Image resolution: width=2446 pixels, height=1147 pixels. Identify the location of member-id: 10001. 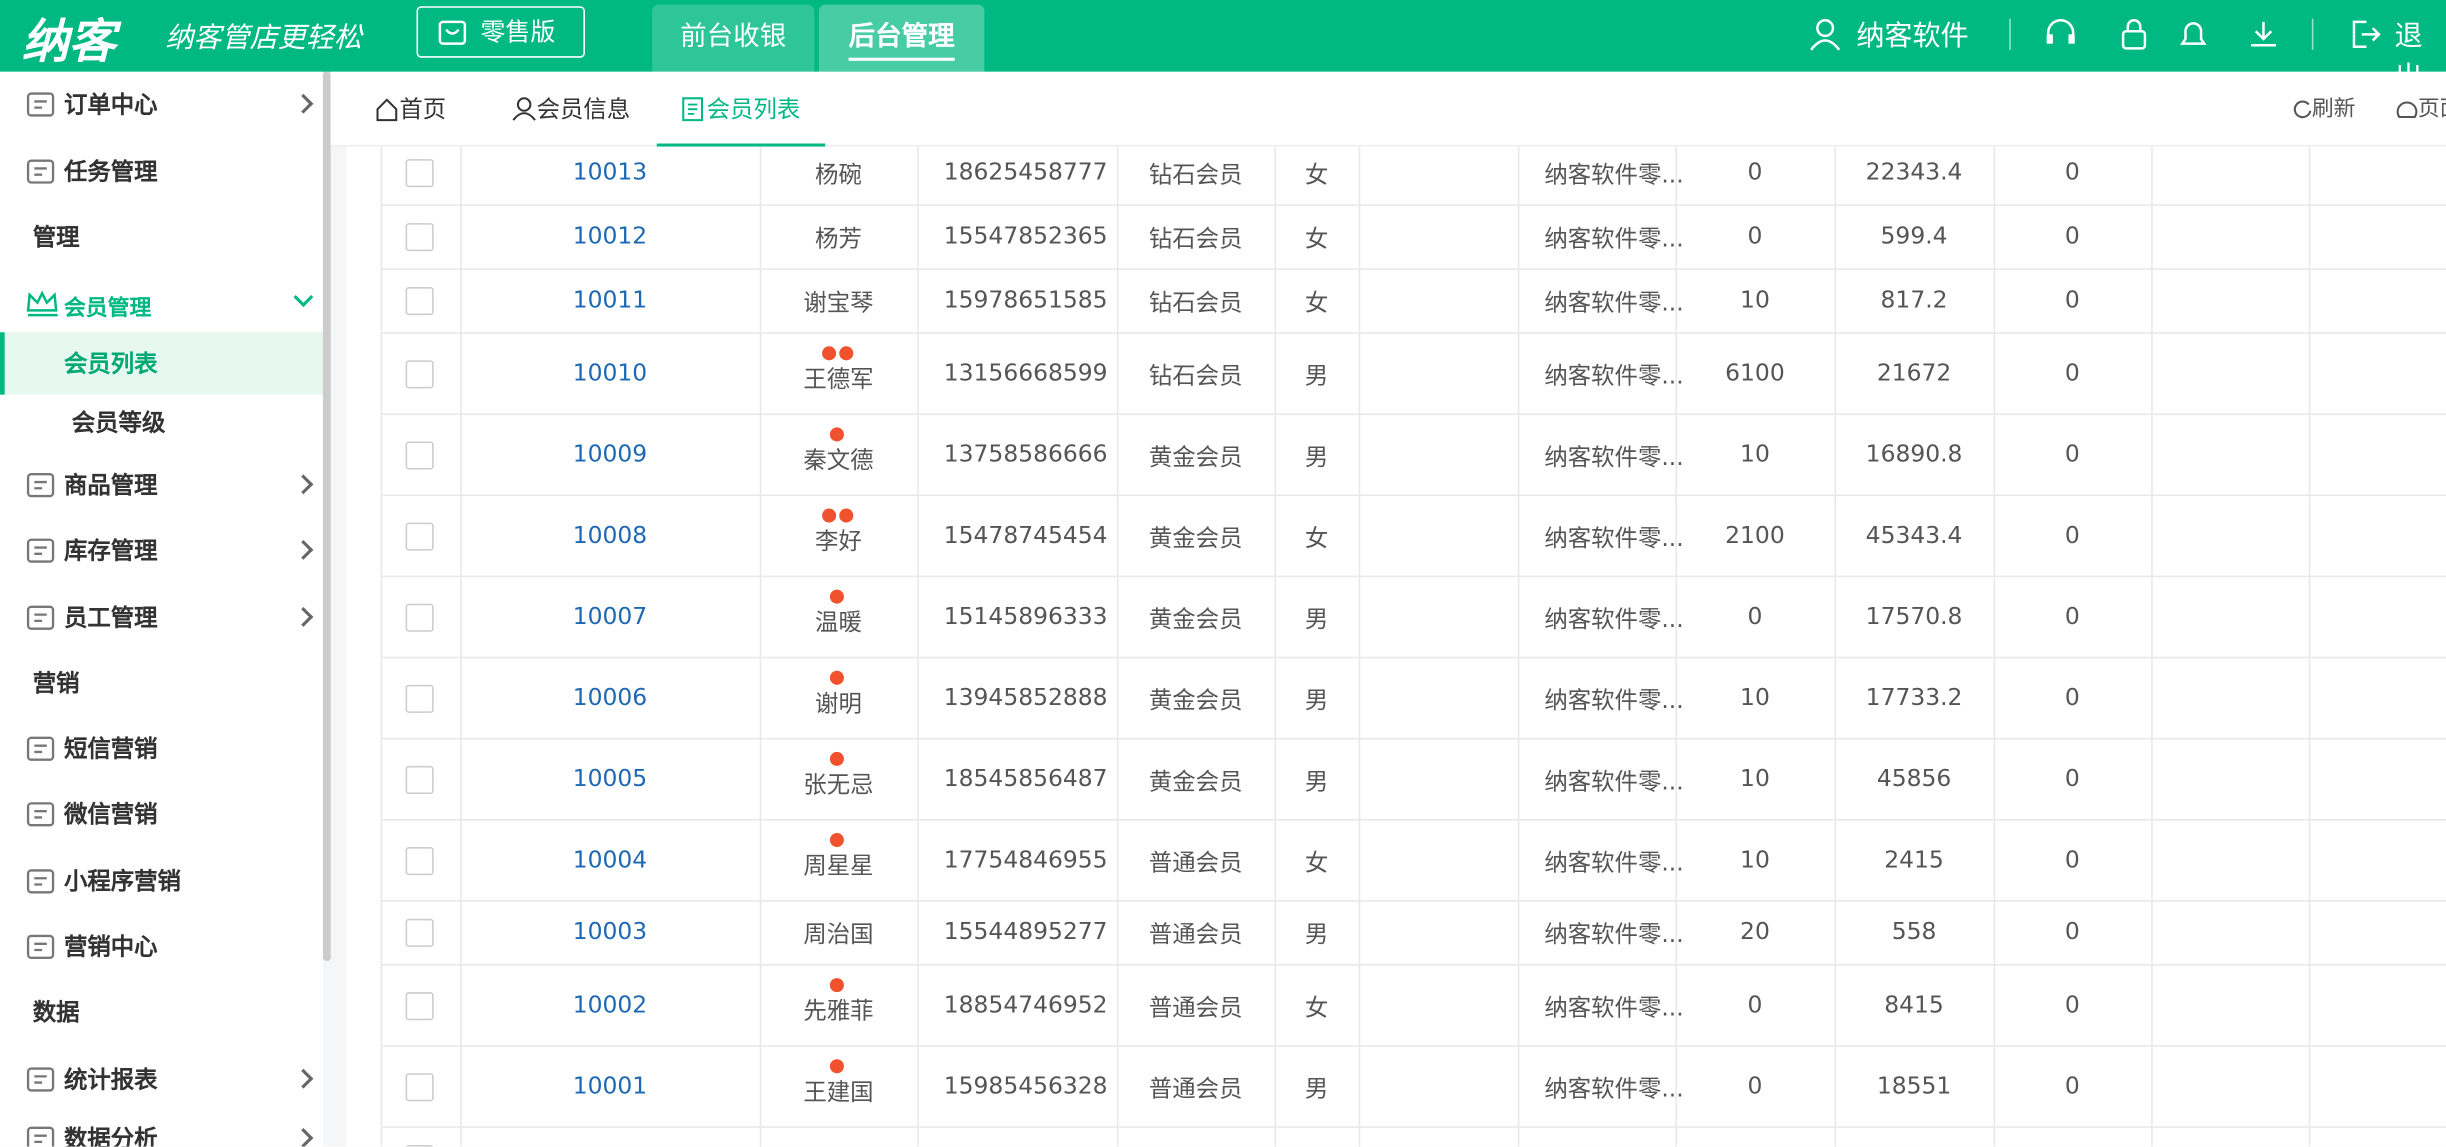
(610, 1084).